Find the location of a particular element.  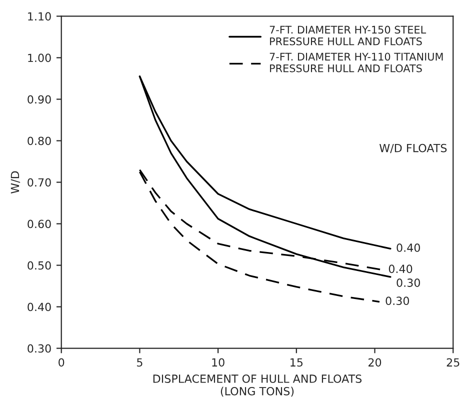

y-tick-label: 0.70 is located at coordinates (39, 182).